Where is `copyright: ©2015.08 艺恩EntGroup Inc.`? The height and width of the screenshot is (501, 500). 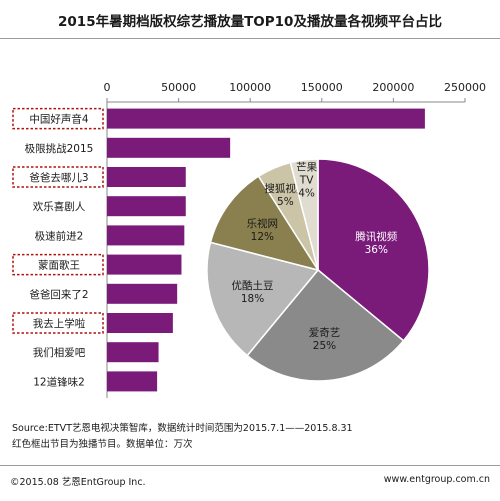
copyright: ©2015.08 艺恩EntGroup Inc. is located at coordinates (78, 482).